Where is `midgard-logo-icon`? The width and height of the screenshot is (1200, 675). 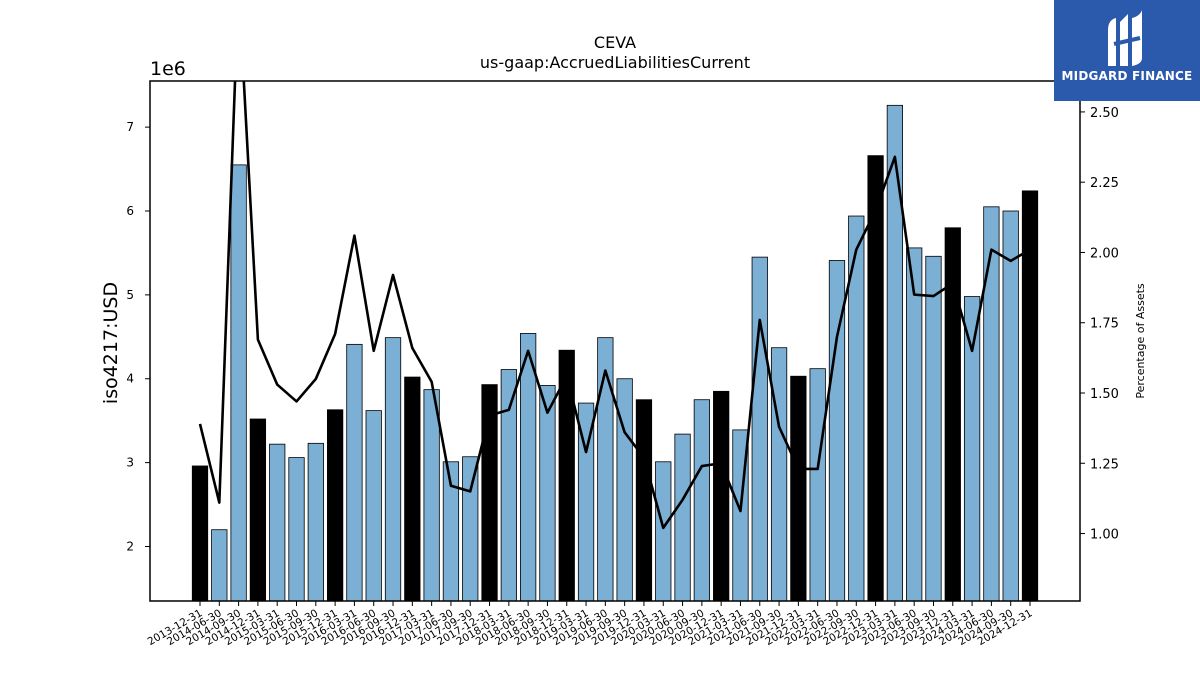 midgard-logo-icon is located at coordinates (1125, 38).